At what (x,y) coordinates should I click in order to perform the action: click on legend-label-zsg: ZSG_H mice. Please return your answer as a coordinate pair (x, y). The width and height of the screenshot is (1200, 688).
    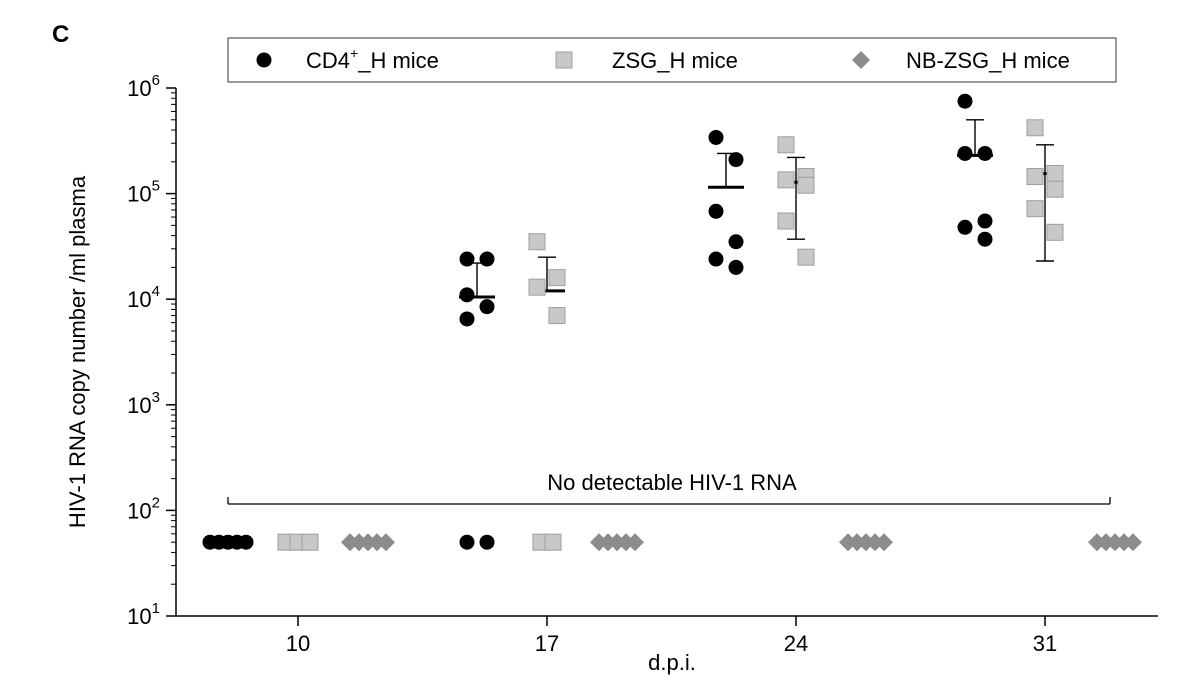
    Looking at the image, I should click on (675, 60).